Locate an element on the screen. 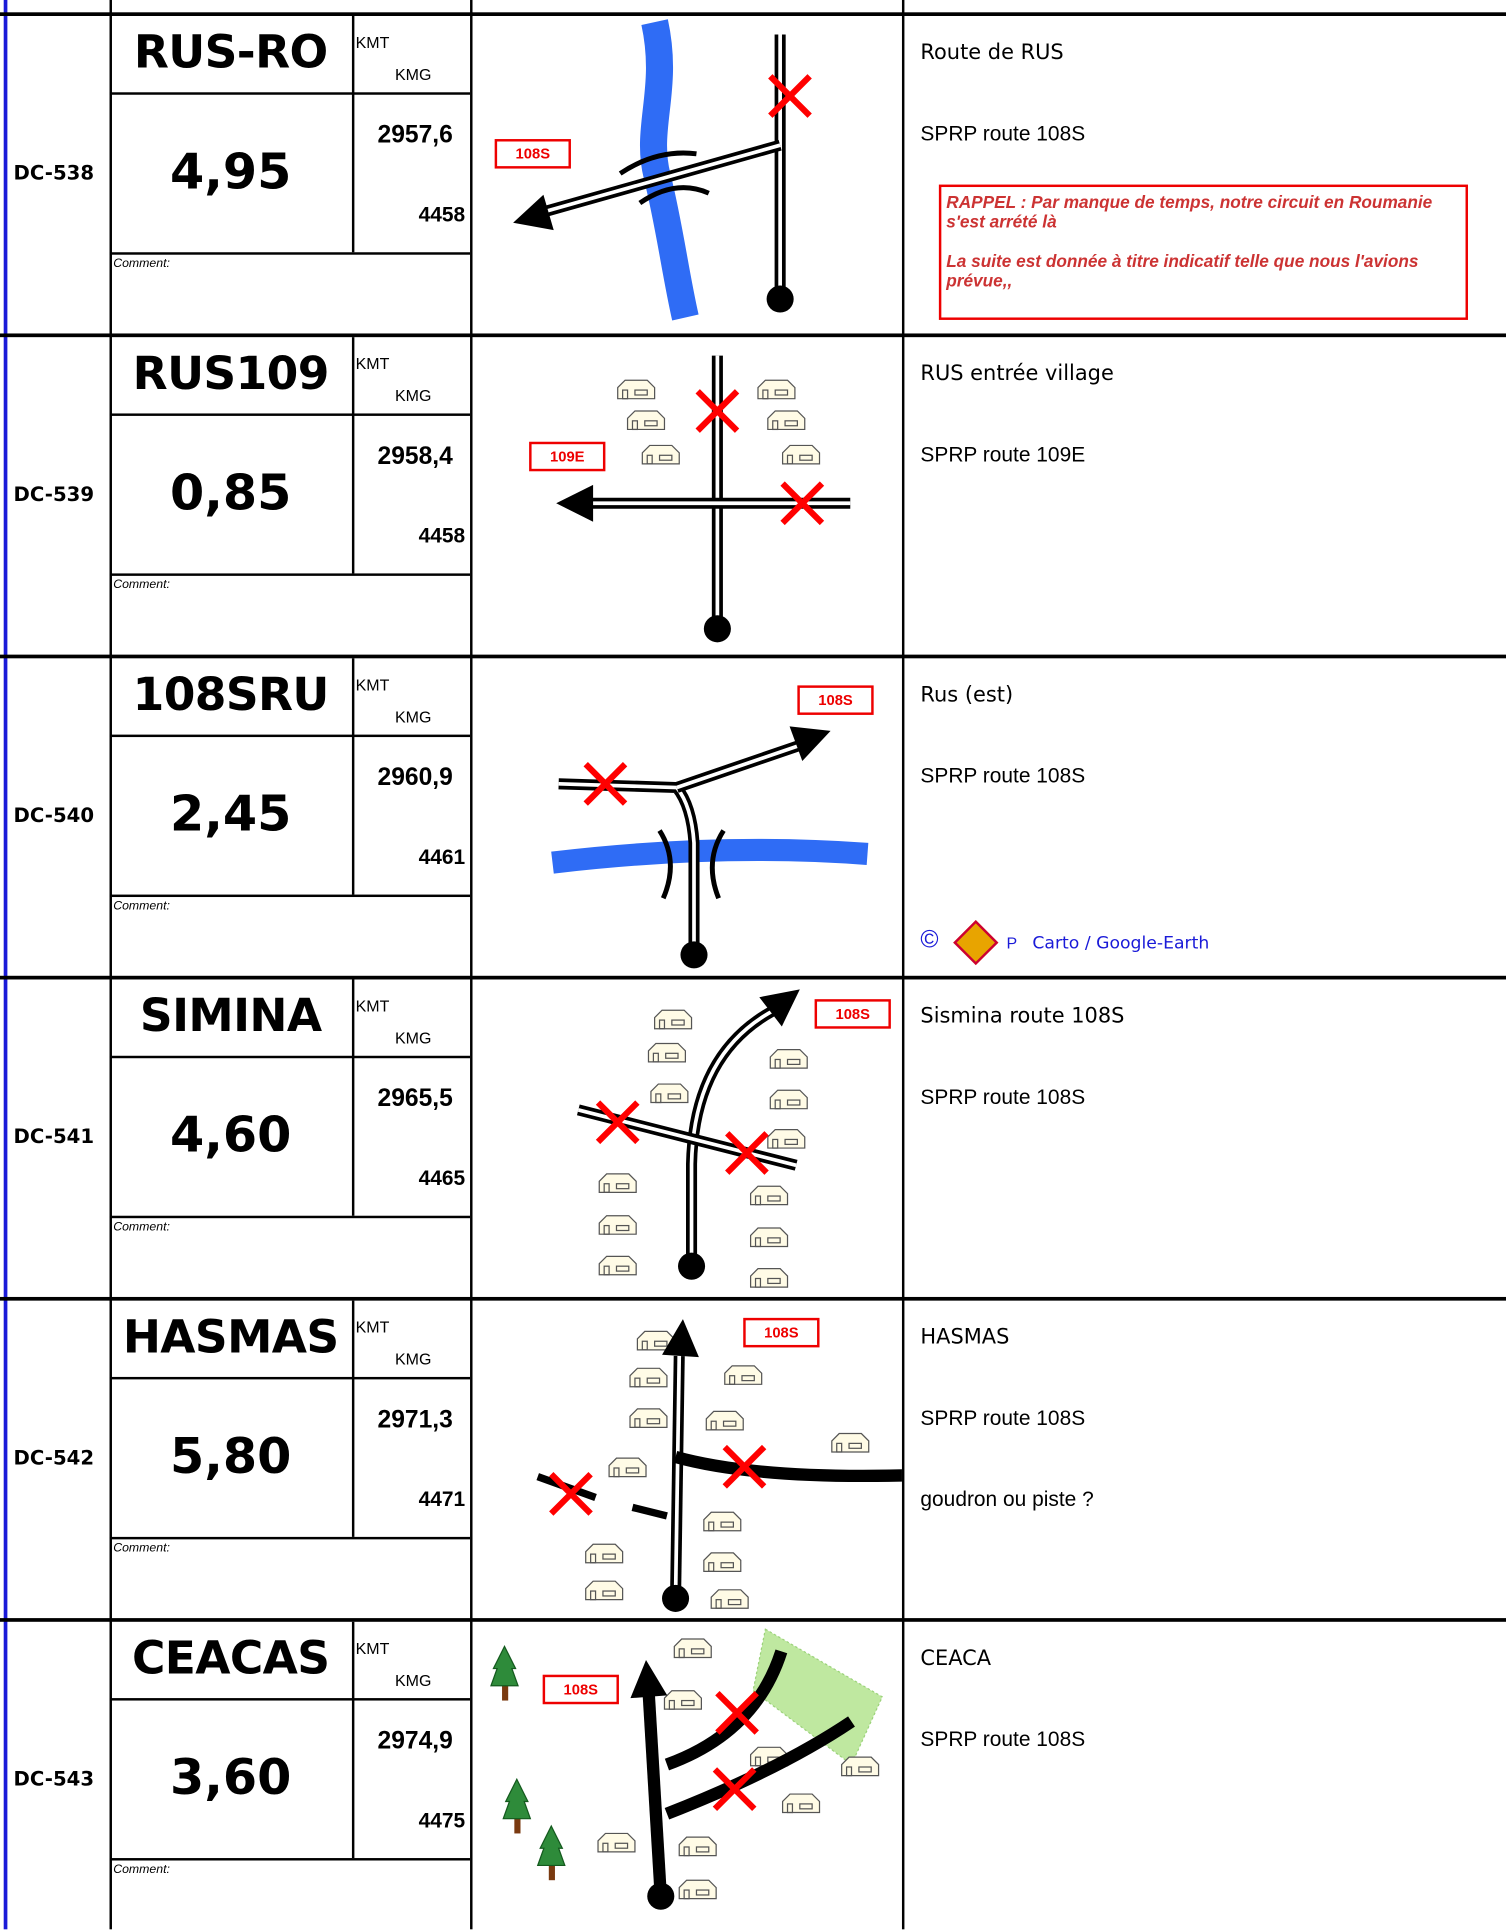 Image resolution: width=1506 pixels, height=1930 pixels. kmt-value: 2960,9 is located at coordinates (415, 778).